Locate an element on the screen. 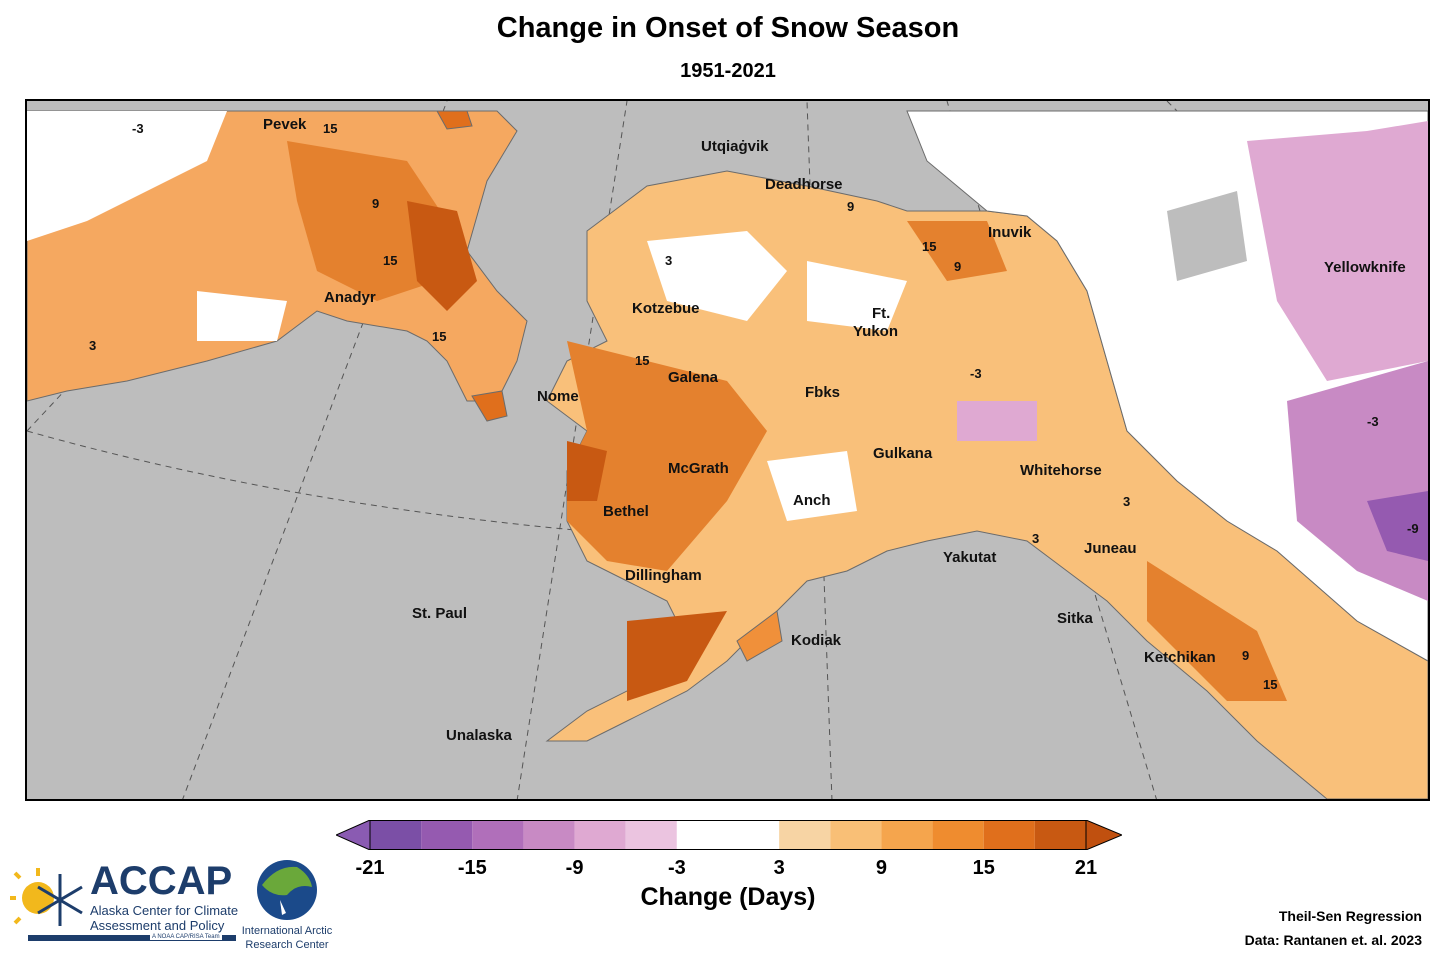  place-label: Galena is located at coordinates (693, 377).